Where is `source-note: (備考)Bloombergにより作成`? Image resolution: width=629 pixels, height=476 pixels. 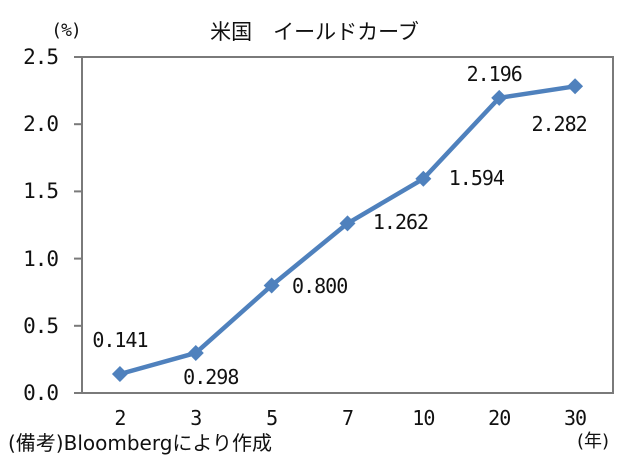 source-note: (備考)Bloombergにより作成 is located at coordinates (140, 443).